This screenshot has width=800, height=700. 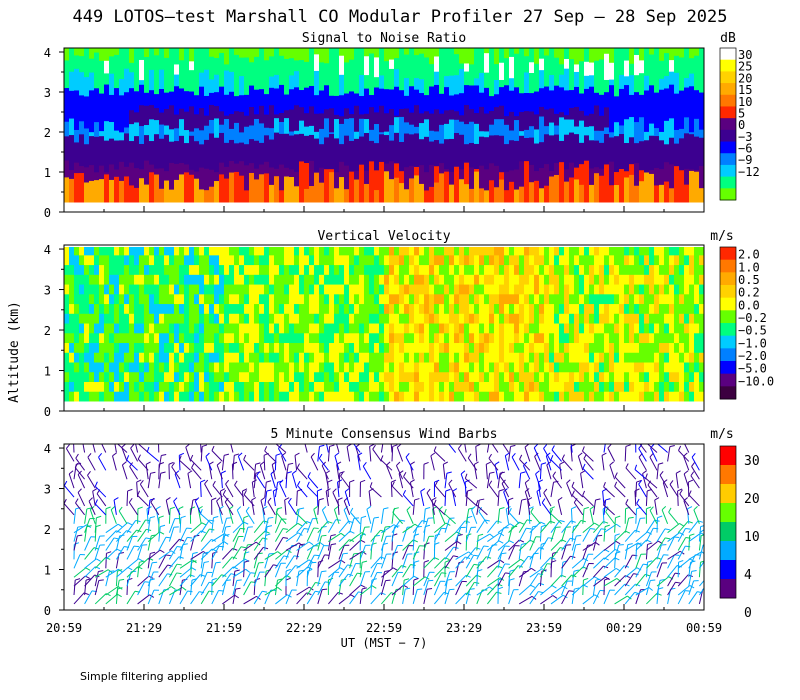 What do you see at coordinates (728, 112) in the screenshot?
I see `colorbar-swatch` at bounding box center [728, 112].